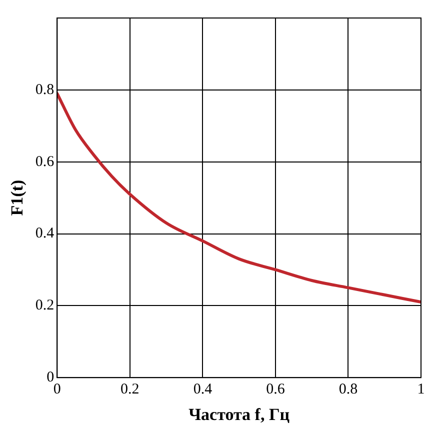 The height and width of the screenshot is (434, 433). Describe the element at coordinates (17, 198) in the screenshot. I see `y-axis-title: F1(t)` at that location.